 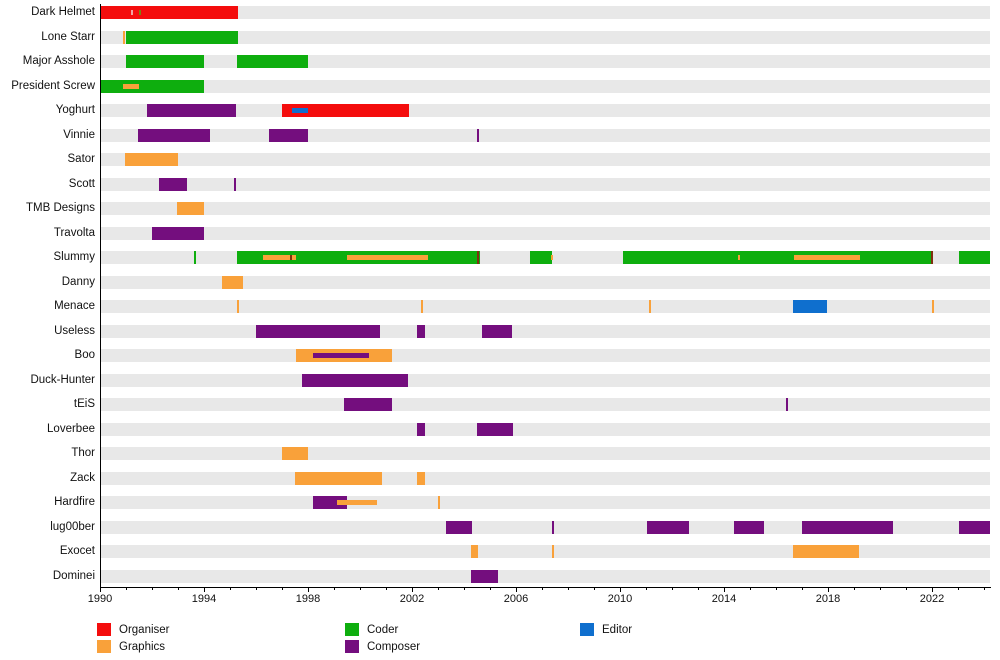 What do you see at coordinates (81, 183) in the screenshot?
I see `row-label: Scott` at bounding box center [81, 183].